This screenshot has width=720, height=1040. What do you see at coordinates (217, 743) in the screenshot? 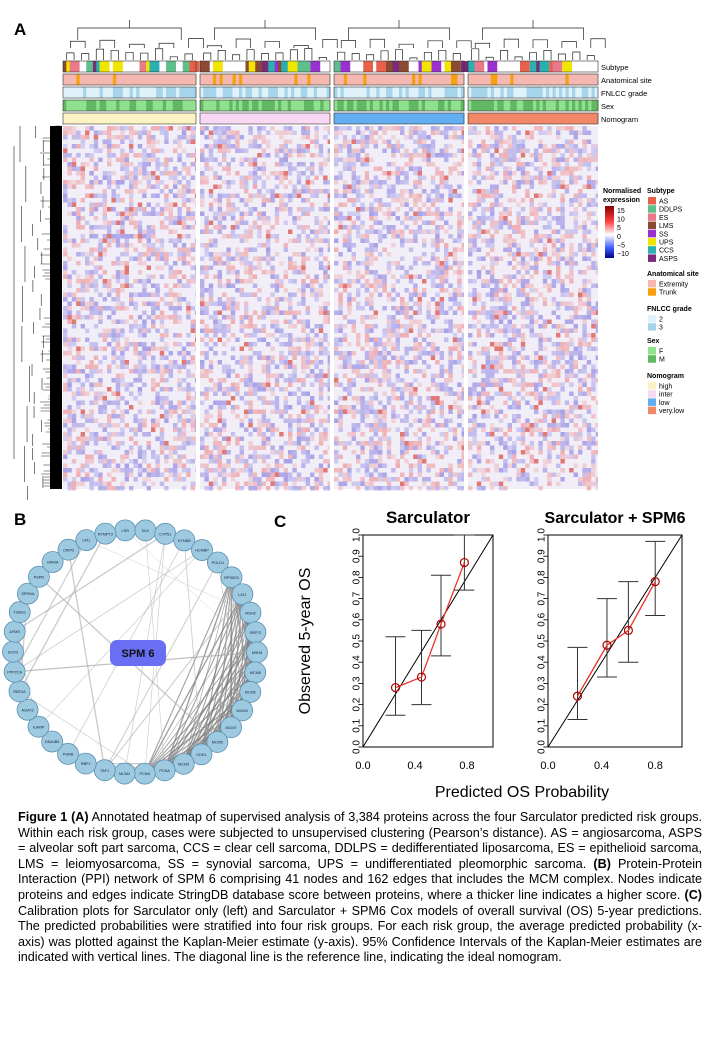
I see `node-label: MCM5` at bounding box center [217, 743].